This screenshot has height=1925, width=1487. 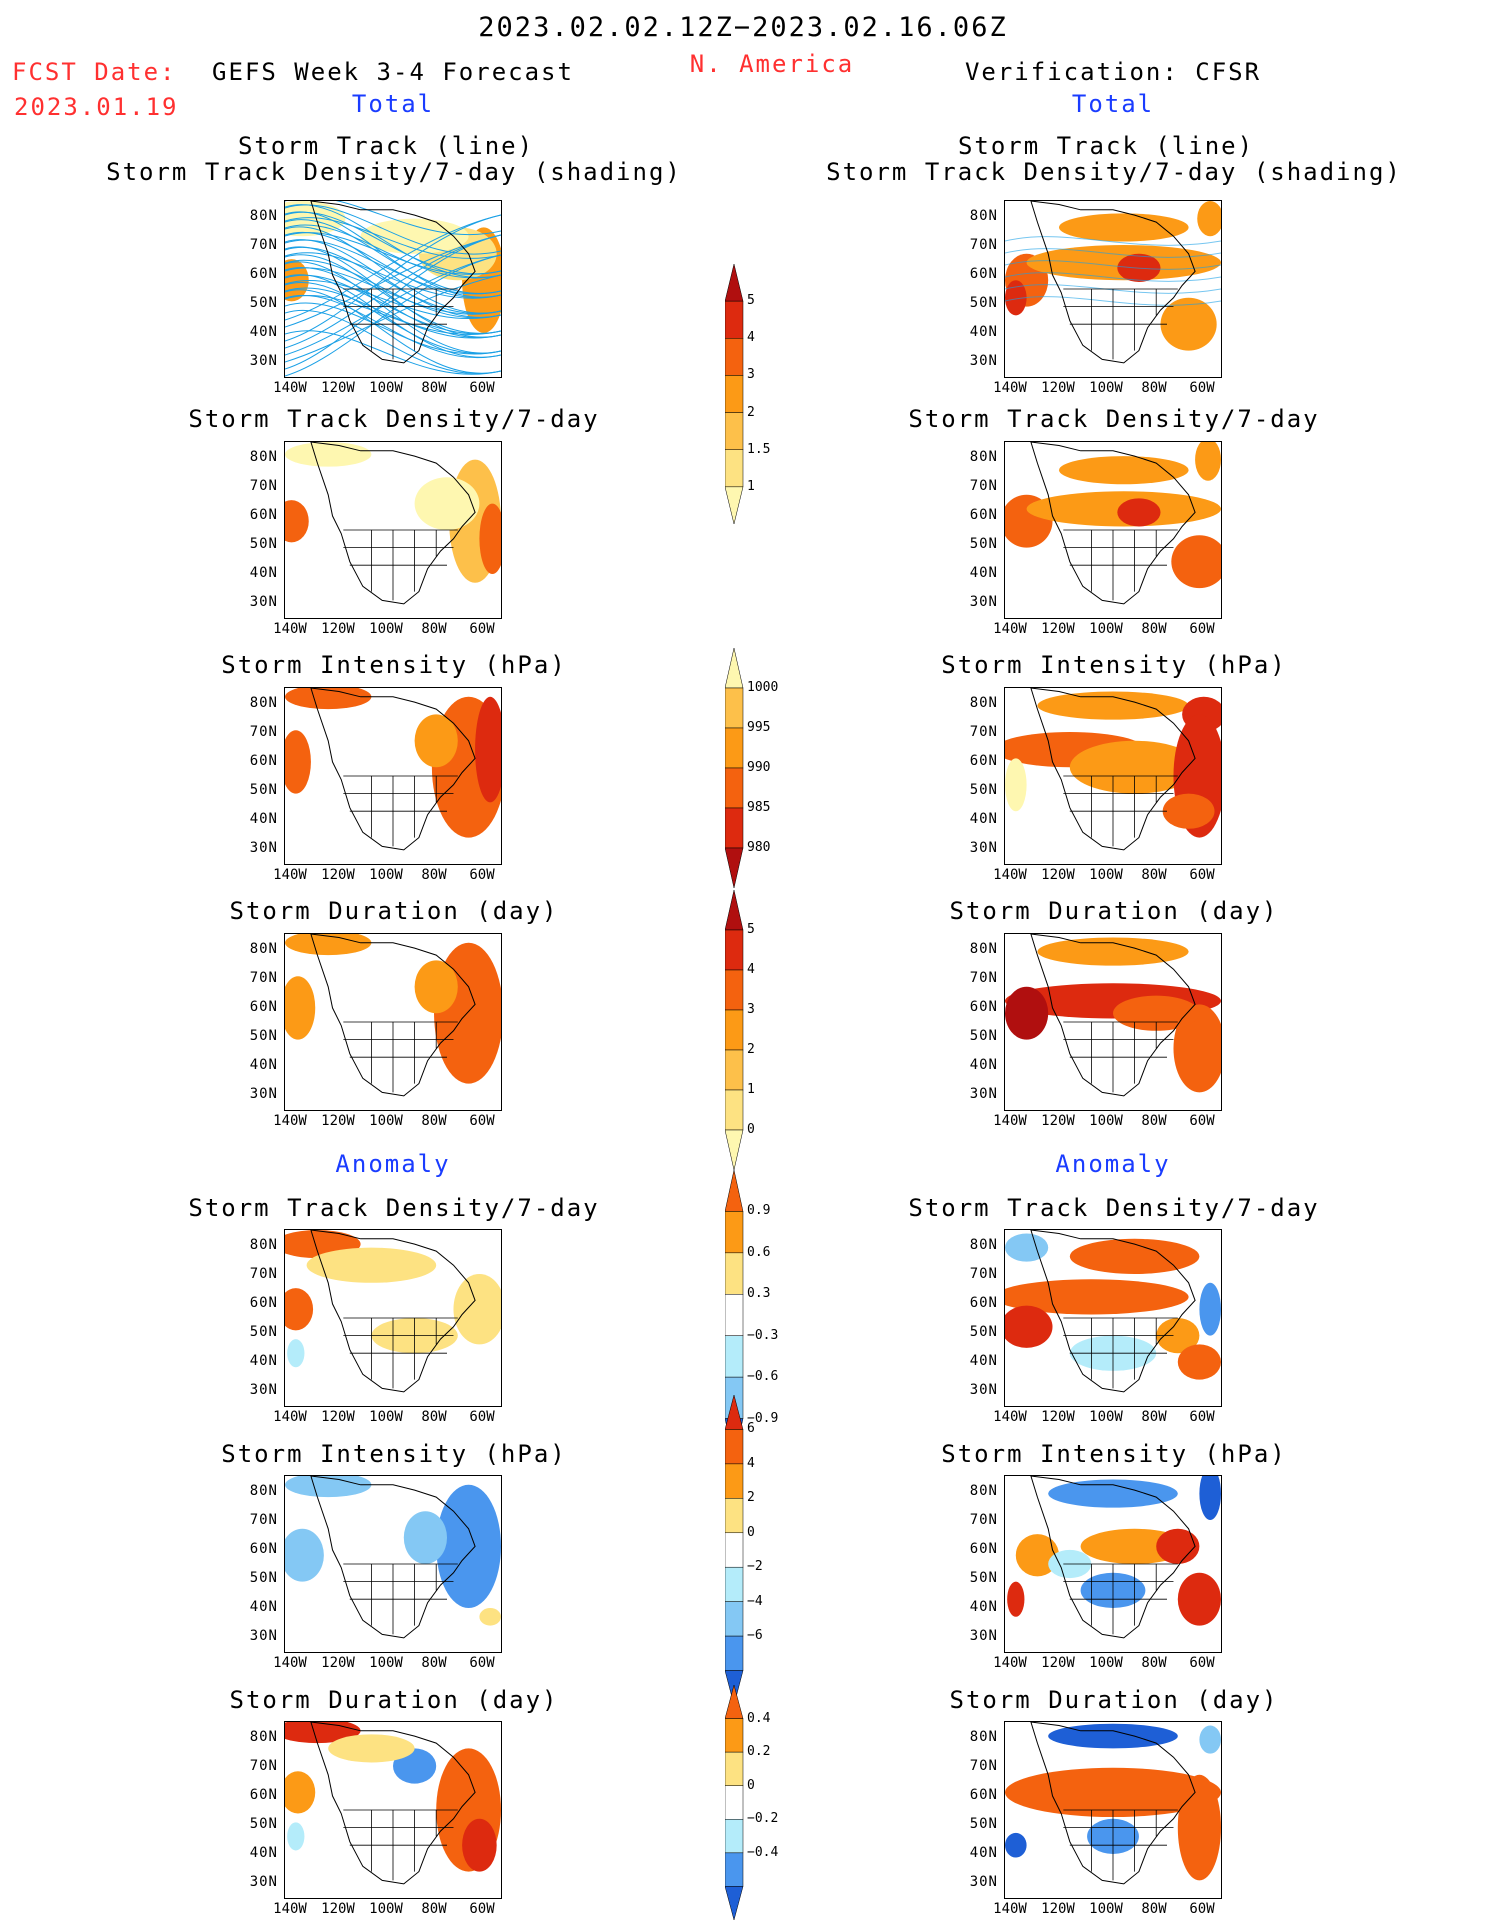 I want to click on fc-track-xtick: 120W, so click(x=338, y=388).